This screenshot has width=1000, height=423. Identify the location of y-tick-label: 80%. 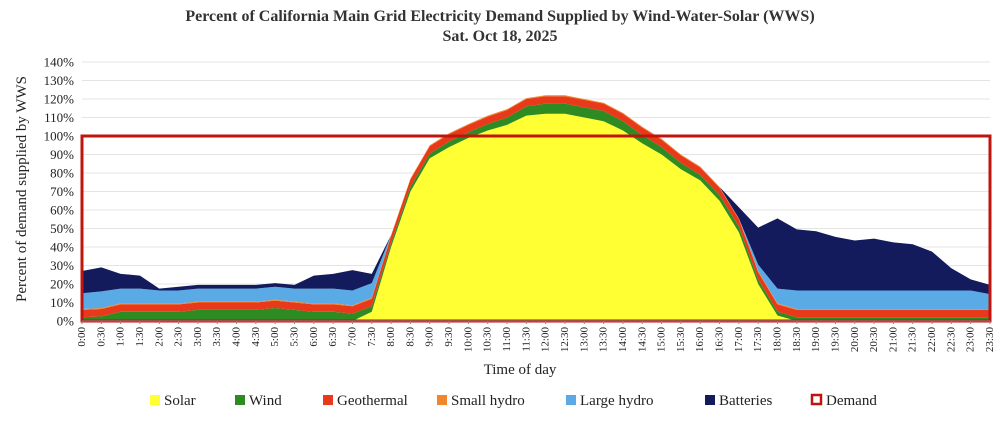
(62, 173).